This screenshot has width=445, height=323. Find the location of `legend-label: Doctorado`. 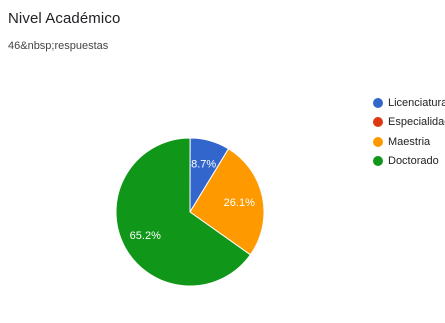

legend-label: Doctorado is located at coordinates (413, 161).